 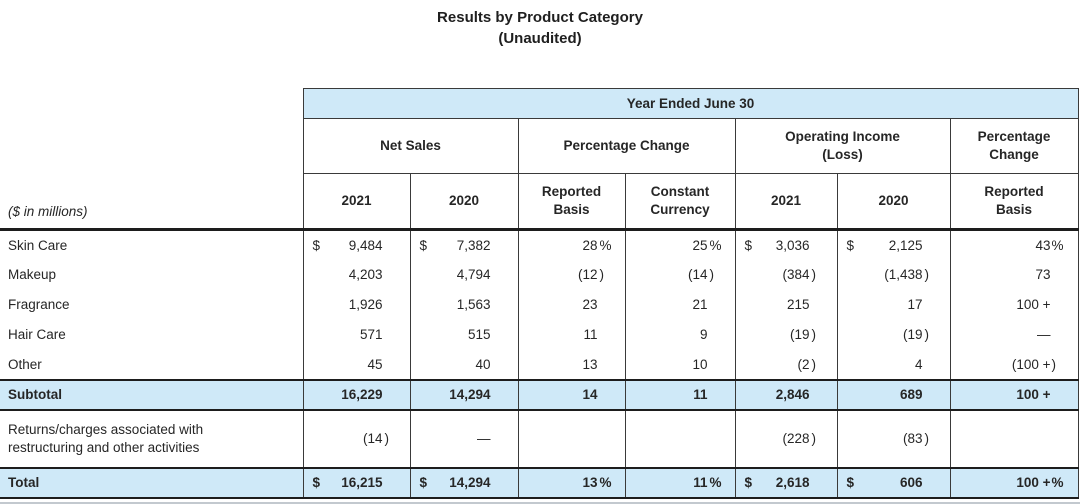 I want to click on cell: (83), so click(x=893, y=438).